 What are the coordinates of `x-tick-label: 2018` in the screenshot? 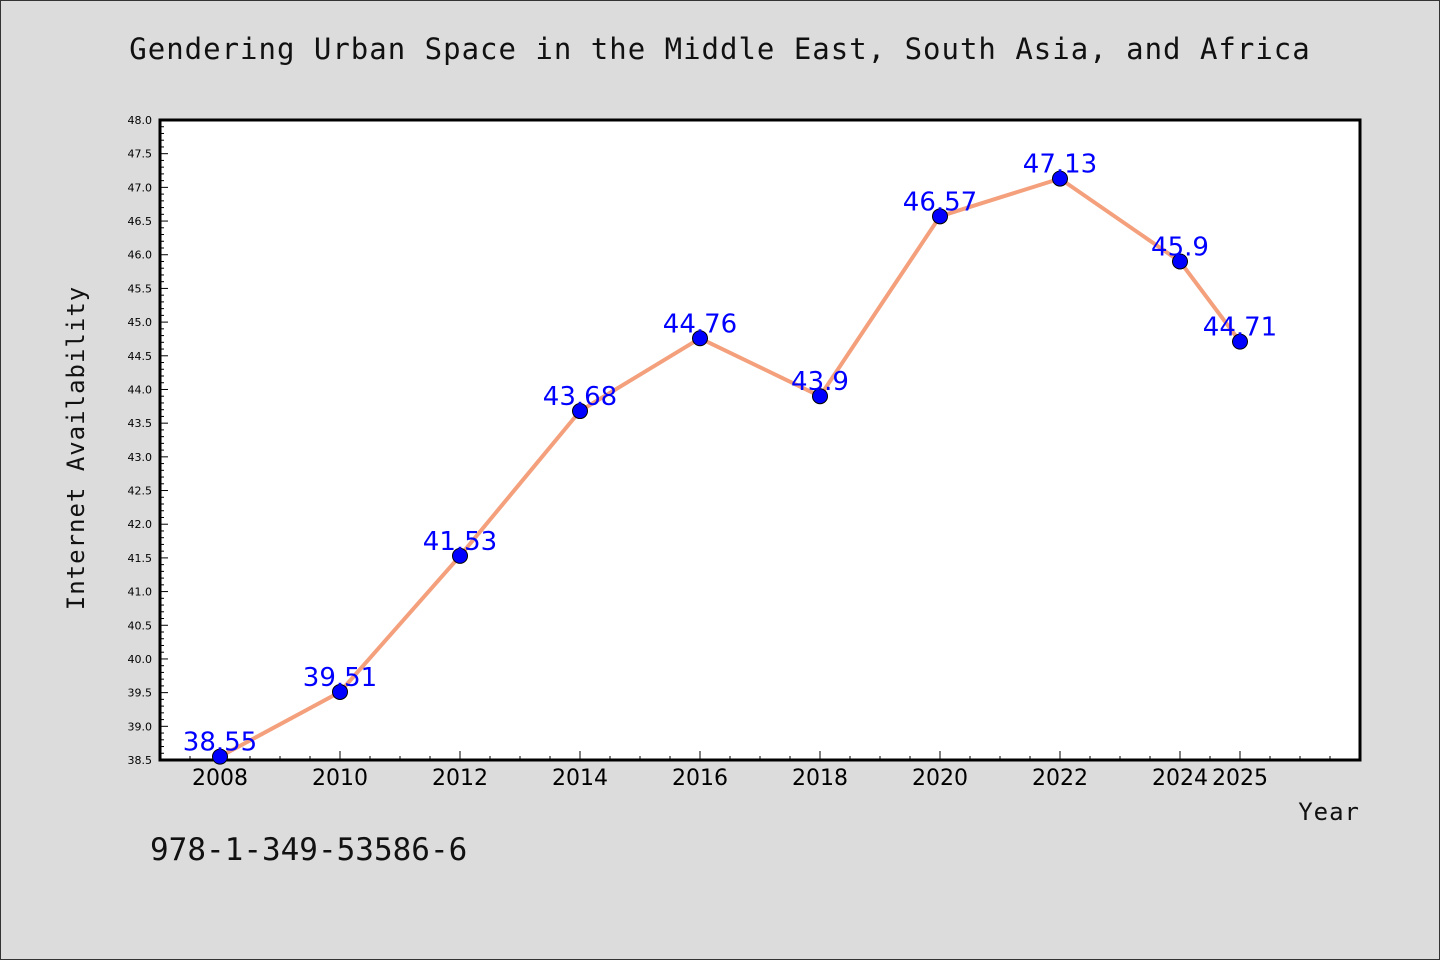 It's located at (820, 778).